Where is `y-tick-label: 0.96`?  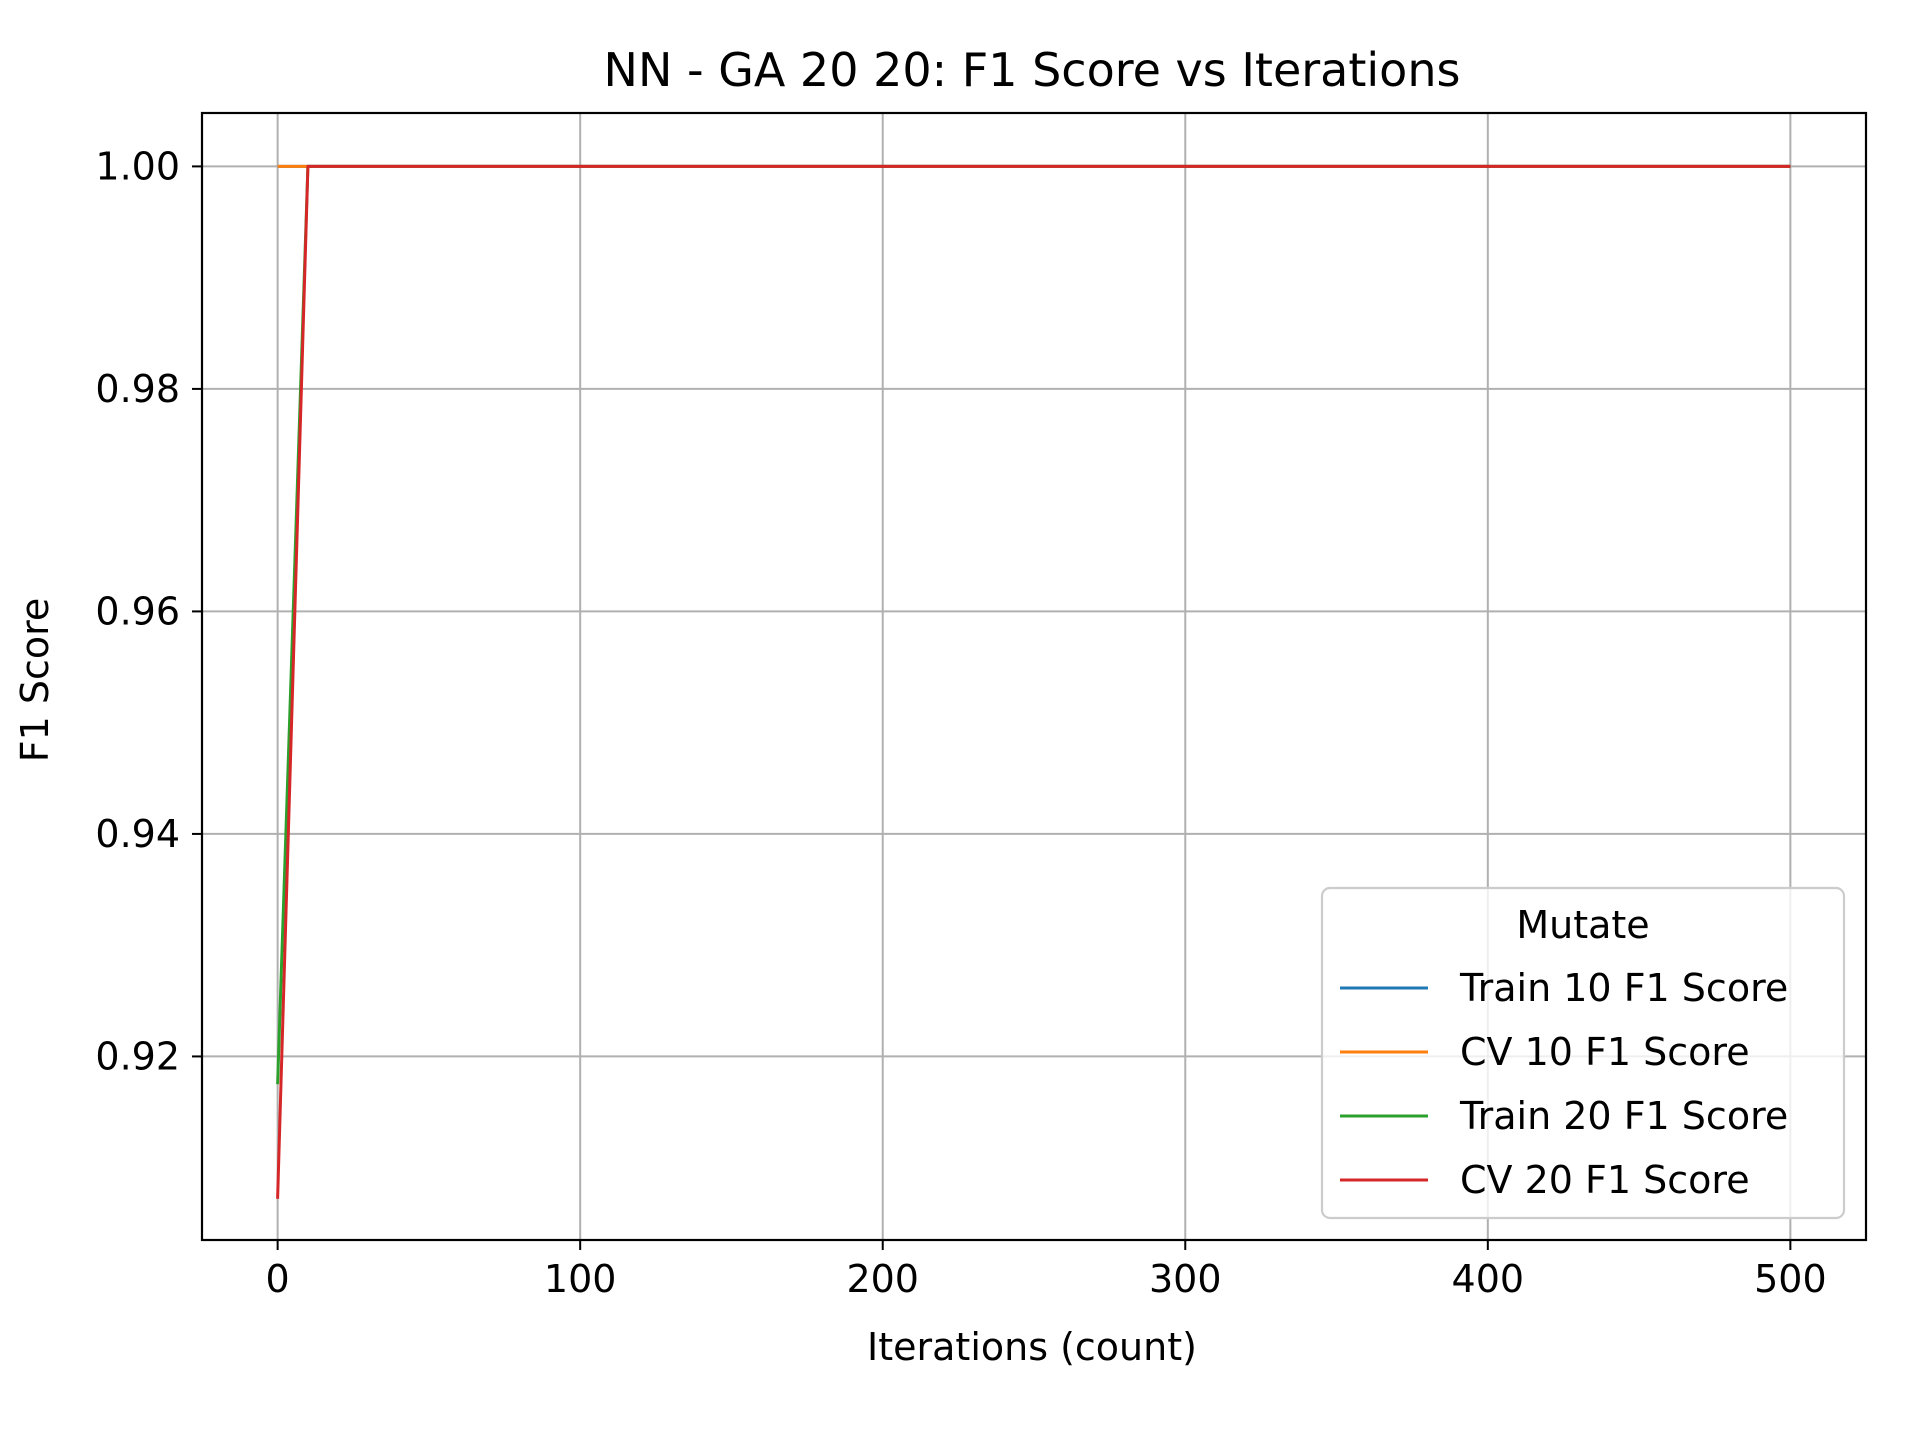 y-tick-label: 0.96 is located at coordinates (137, 611).